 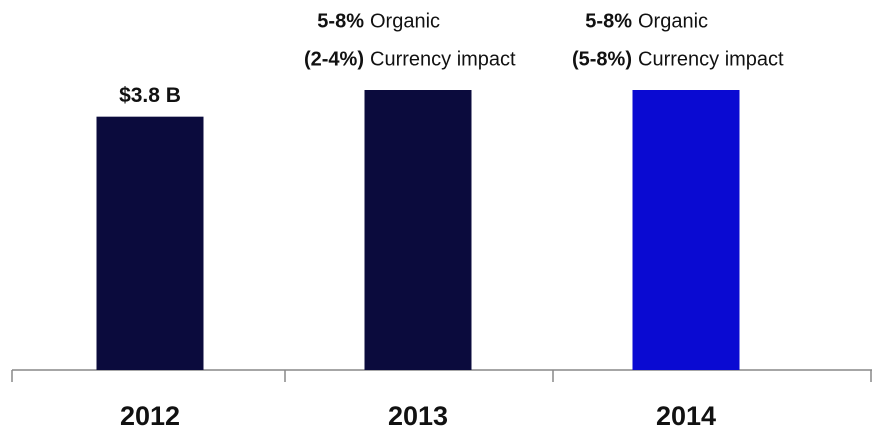 I want to click on data-label: $3.8 B, so click(x=150, y=95).